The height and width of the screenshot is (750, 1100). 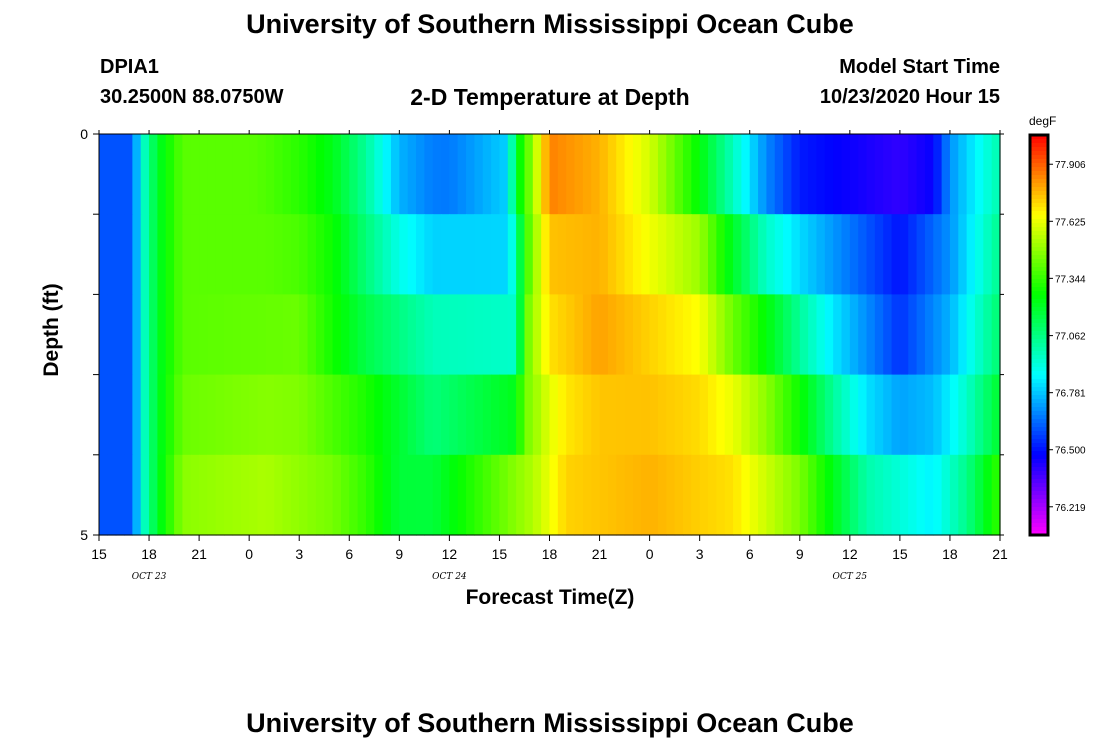 What do you see at coordinates (550, 554) in the screenshot?
I see `x-tick-label: 18` at bounding box center [550, 554].